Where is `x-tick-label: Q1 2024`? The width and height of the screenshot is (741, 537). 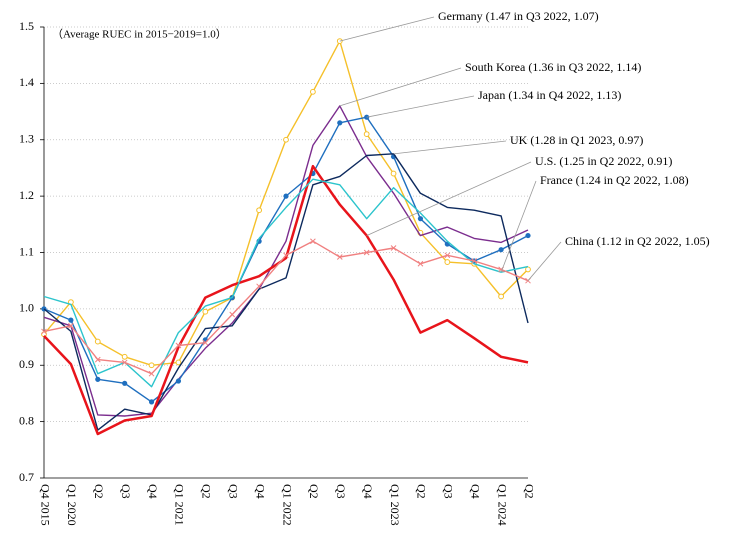
x-tick-label: Q1 2024 is located at coordinates (502, 505).